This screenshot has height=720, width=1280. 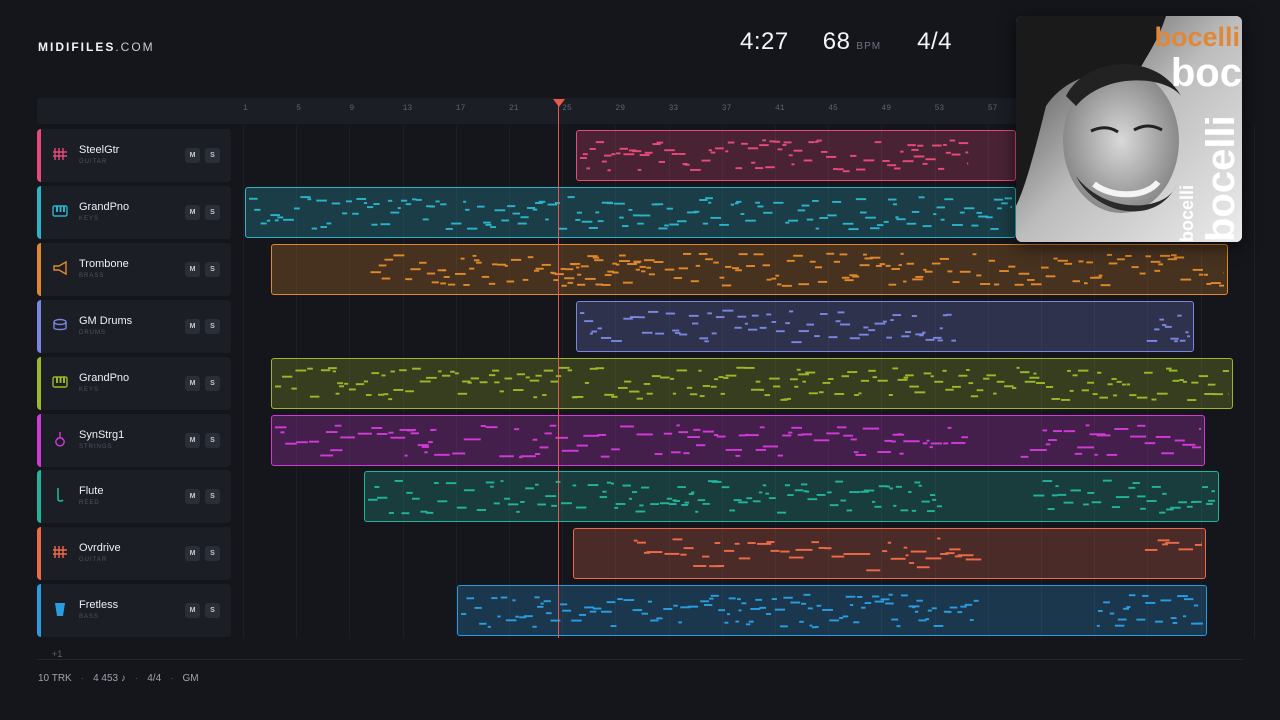 I want to click on track-header: SynStrg1 STRINGS M S, so click(x=134, y=440).